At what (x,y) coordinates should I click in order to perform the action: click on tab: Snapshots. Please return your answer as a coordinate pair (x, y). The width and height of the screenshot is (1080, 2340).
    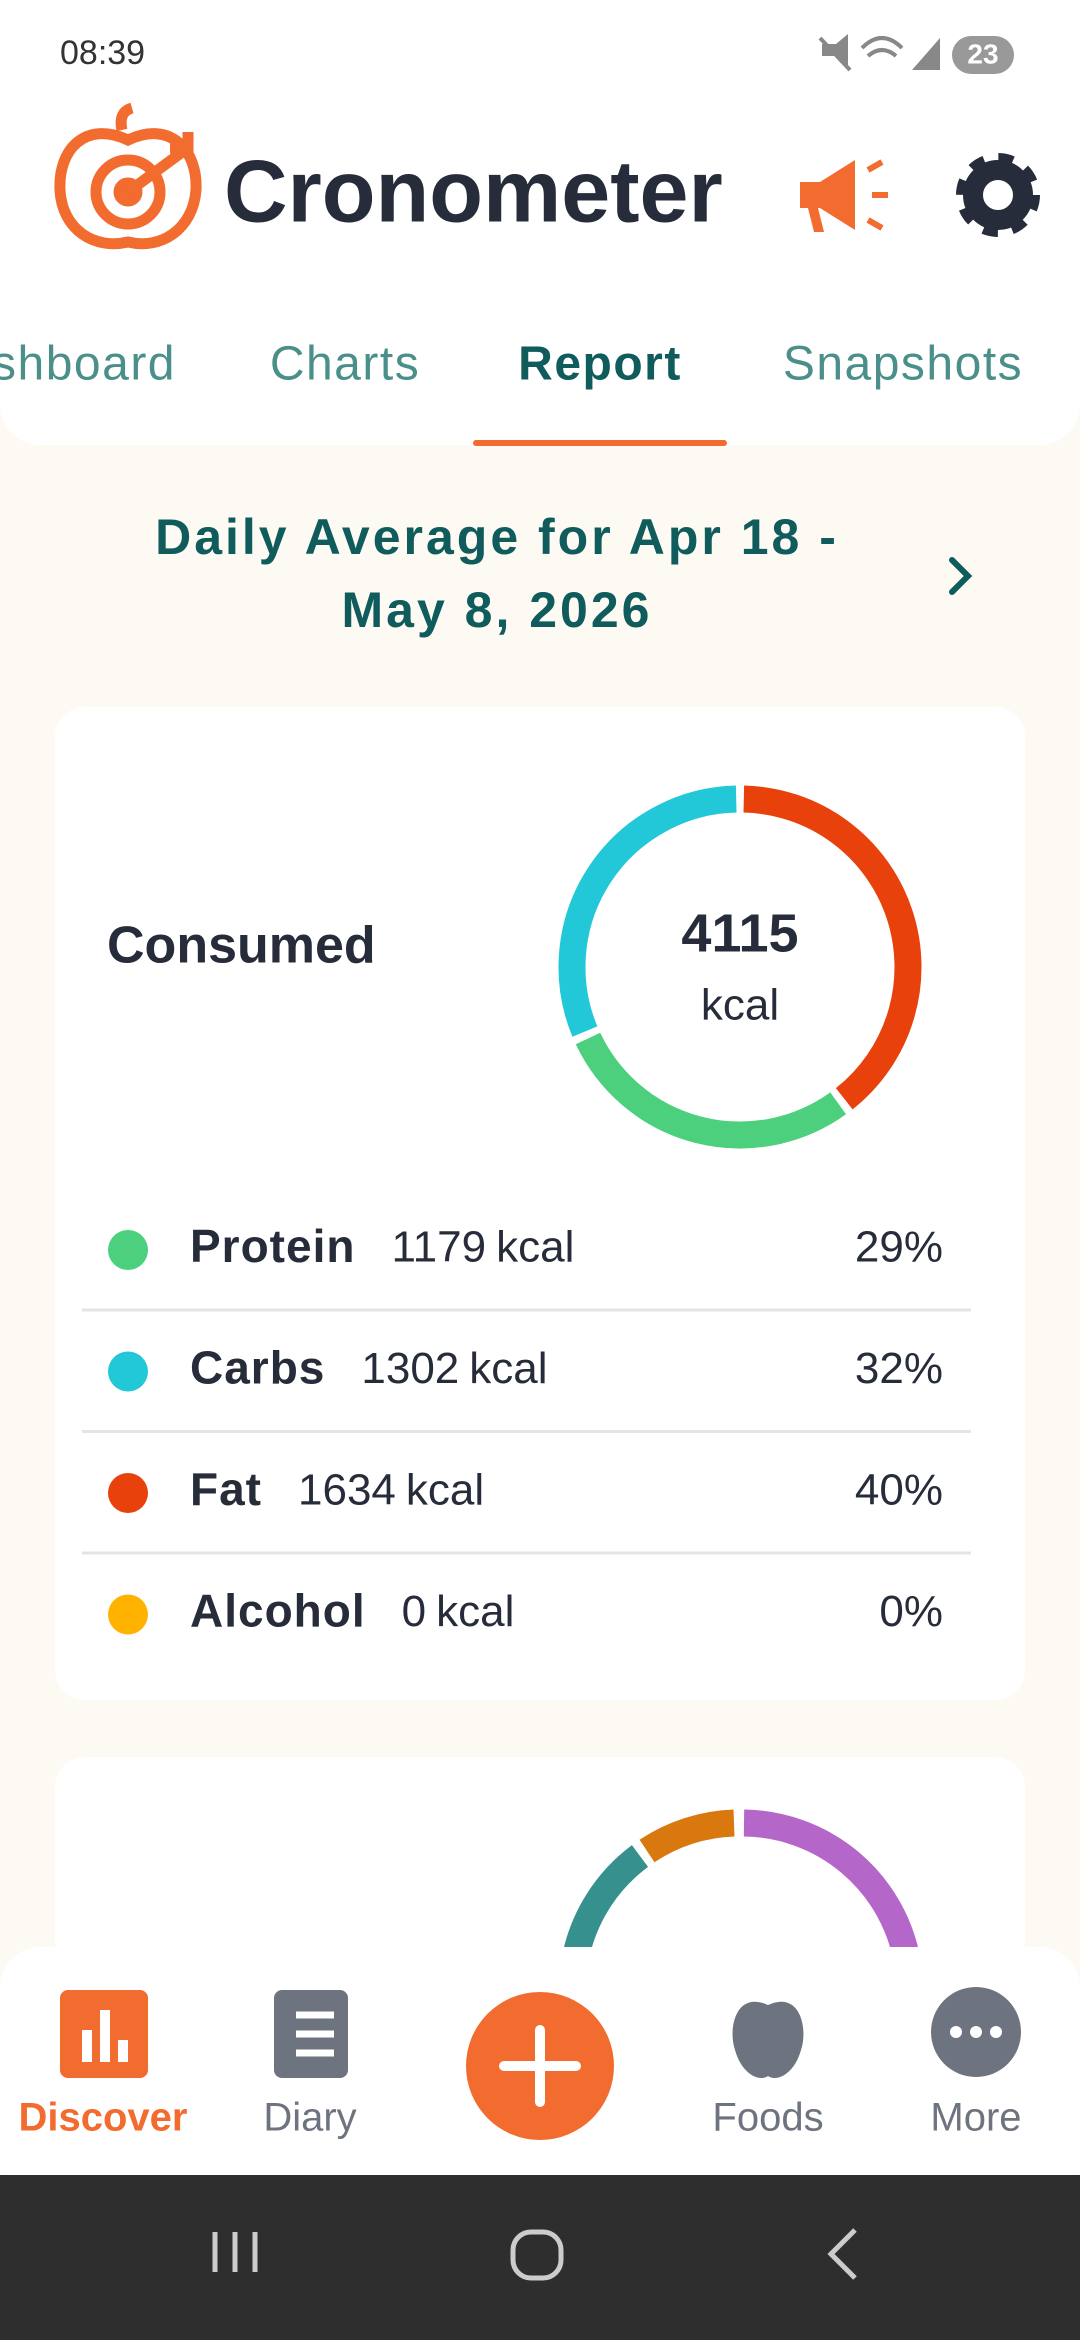
    Looking at the image, I should click on (903, 364).